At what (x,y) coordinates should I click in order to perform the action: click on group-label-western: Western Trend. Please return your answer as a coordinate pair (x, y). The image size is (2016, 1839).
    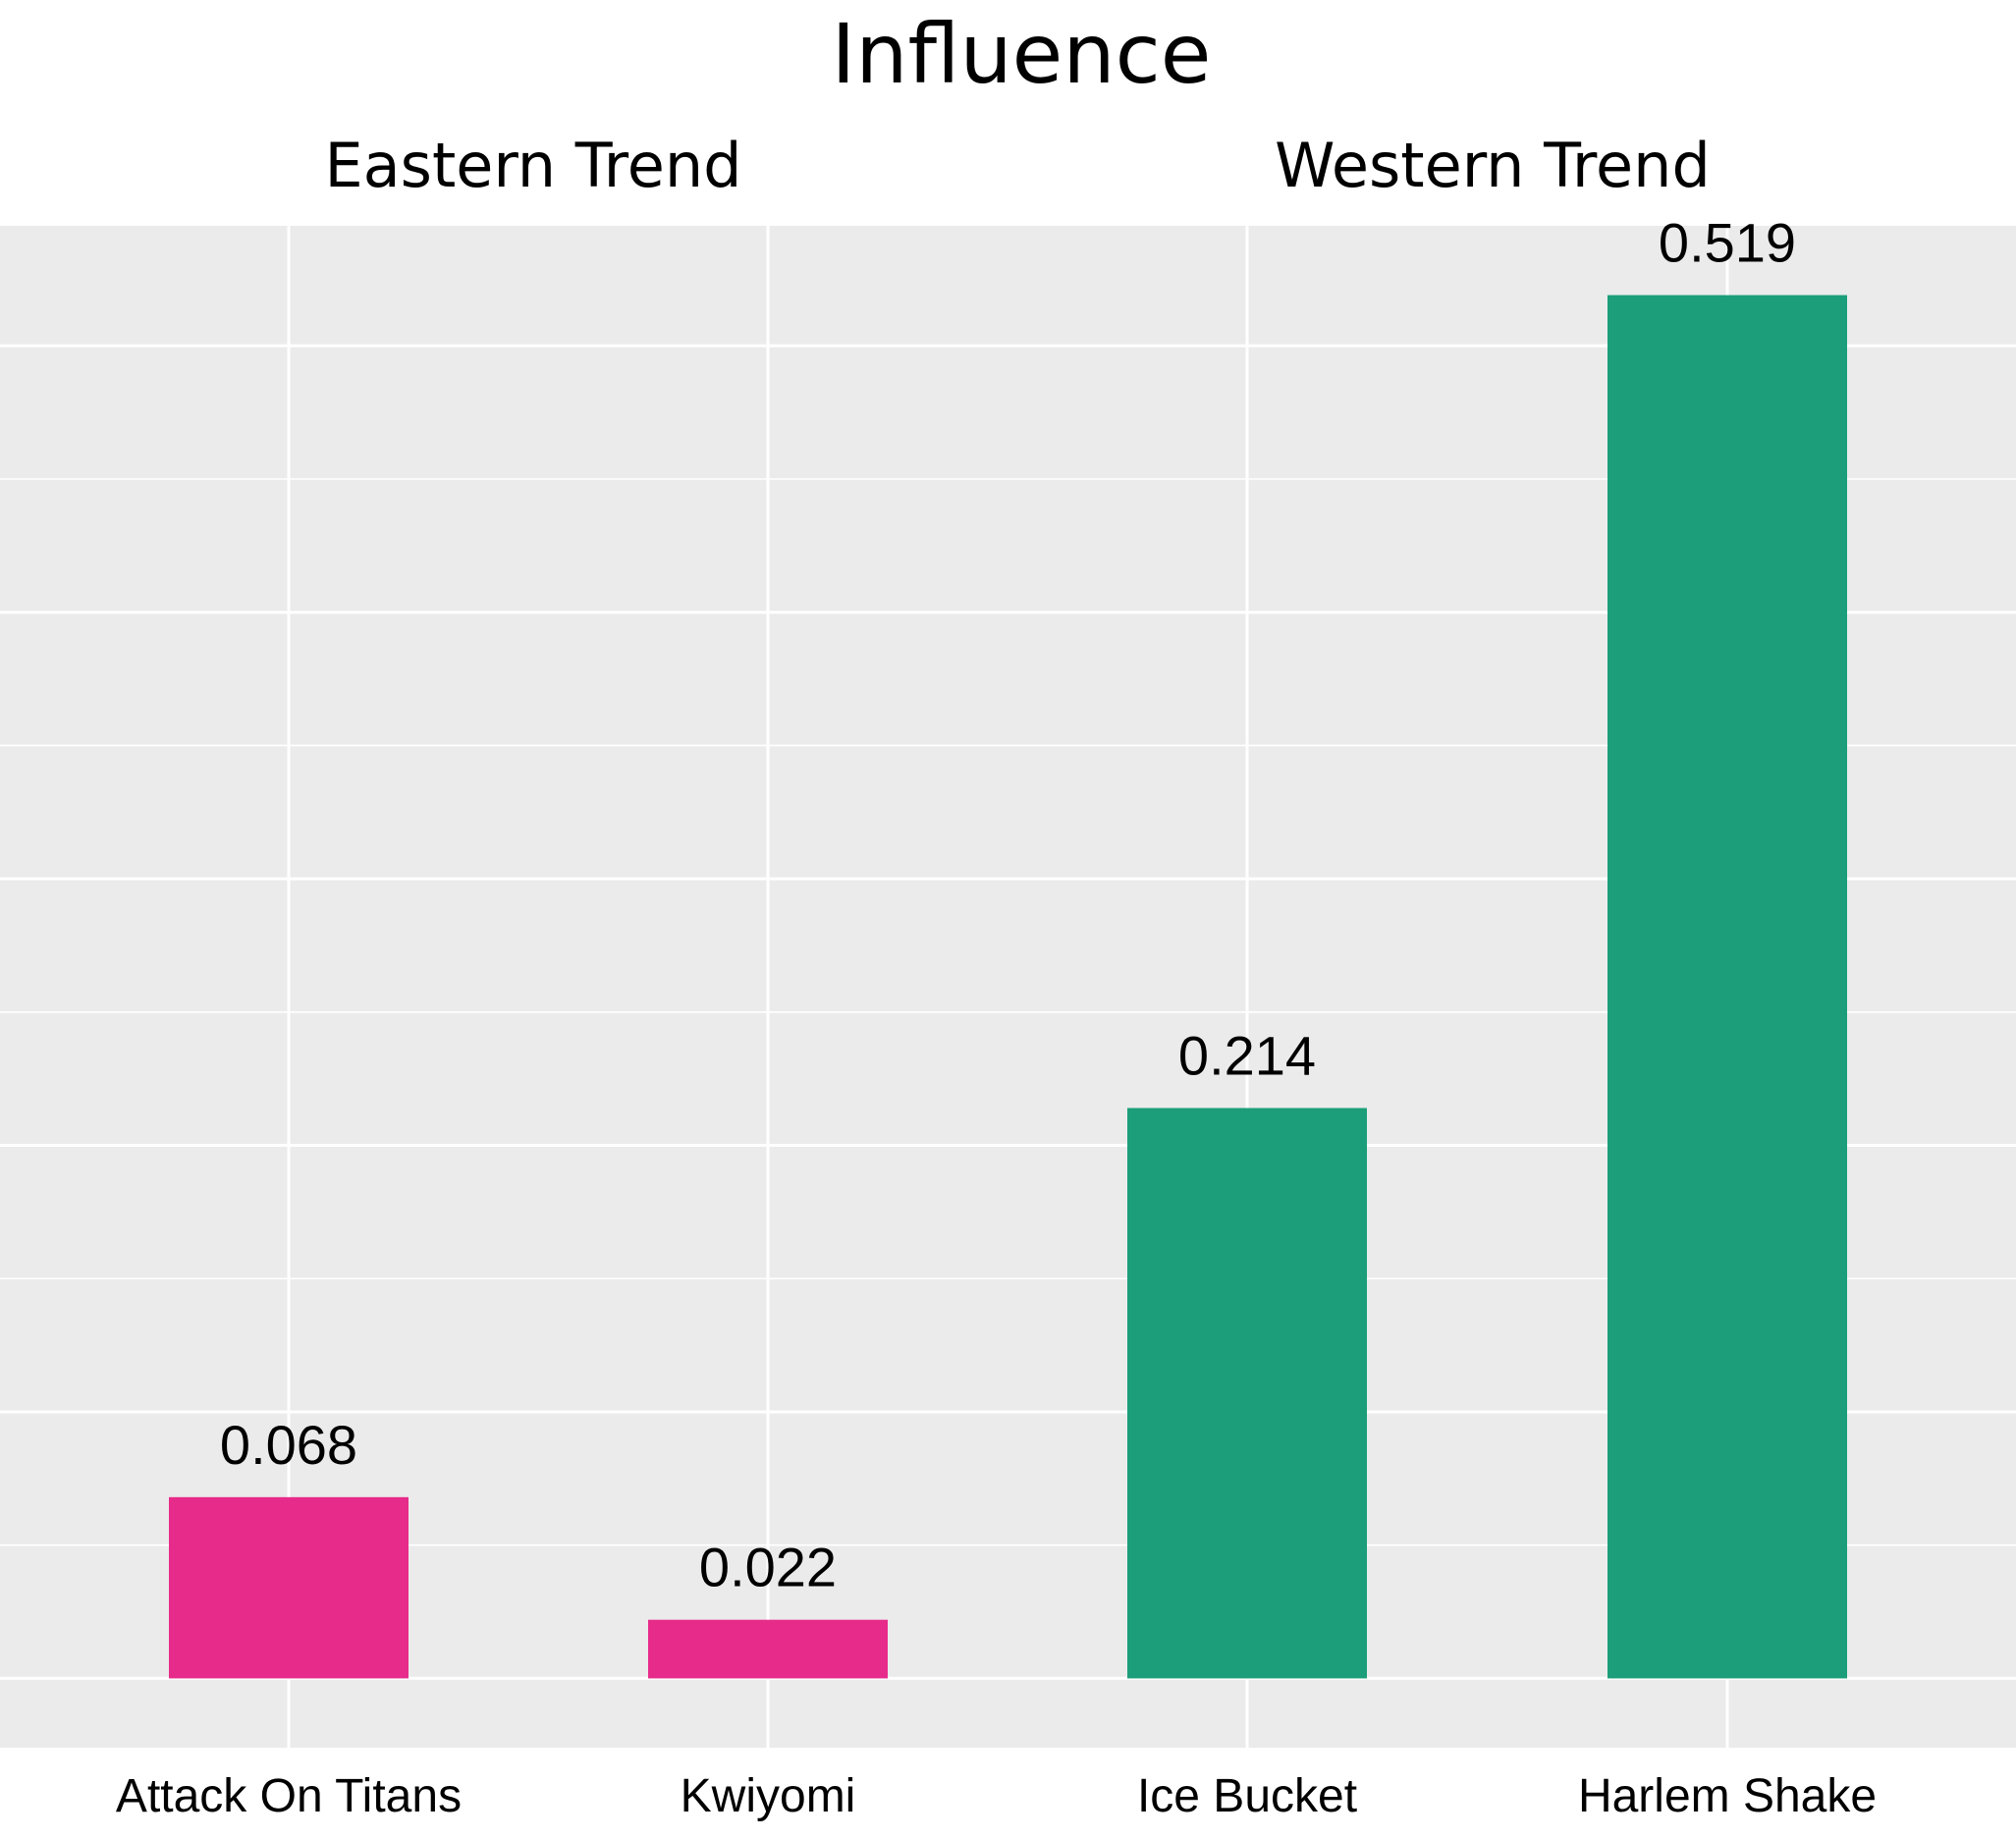
    Looking at the image, I should click on (1493, 165).